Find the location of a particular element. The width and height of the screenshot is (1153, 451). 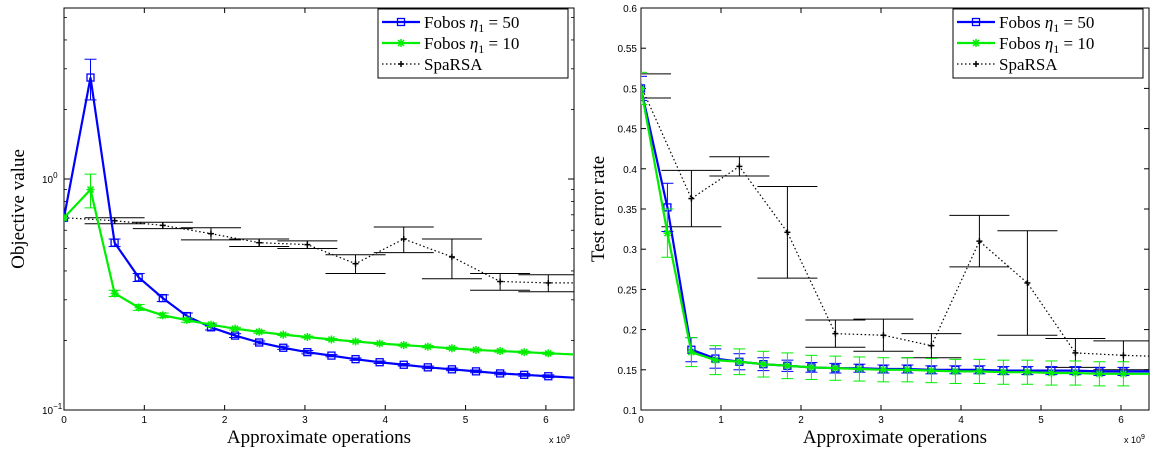

legend-label: SpaRSA is located at coordinates (1028, 64).